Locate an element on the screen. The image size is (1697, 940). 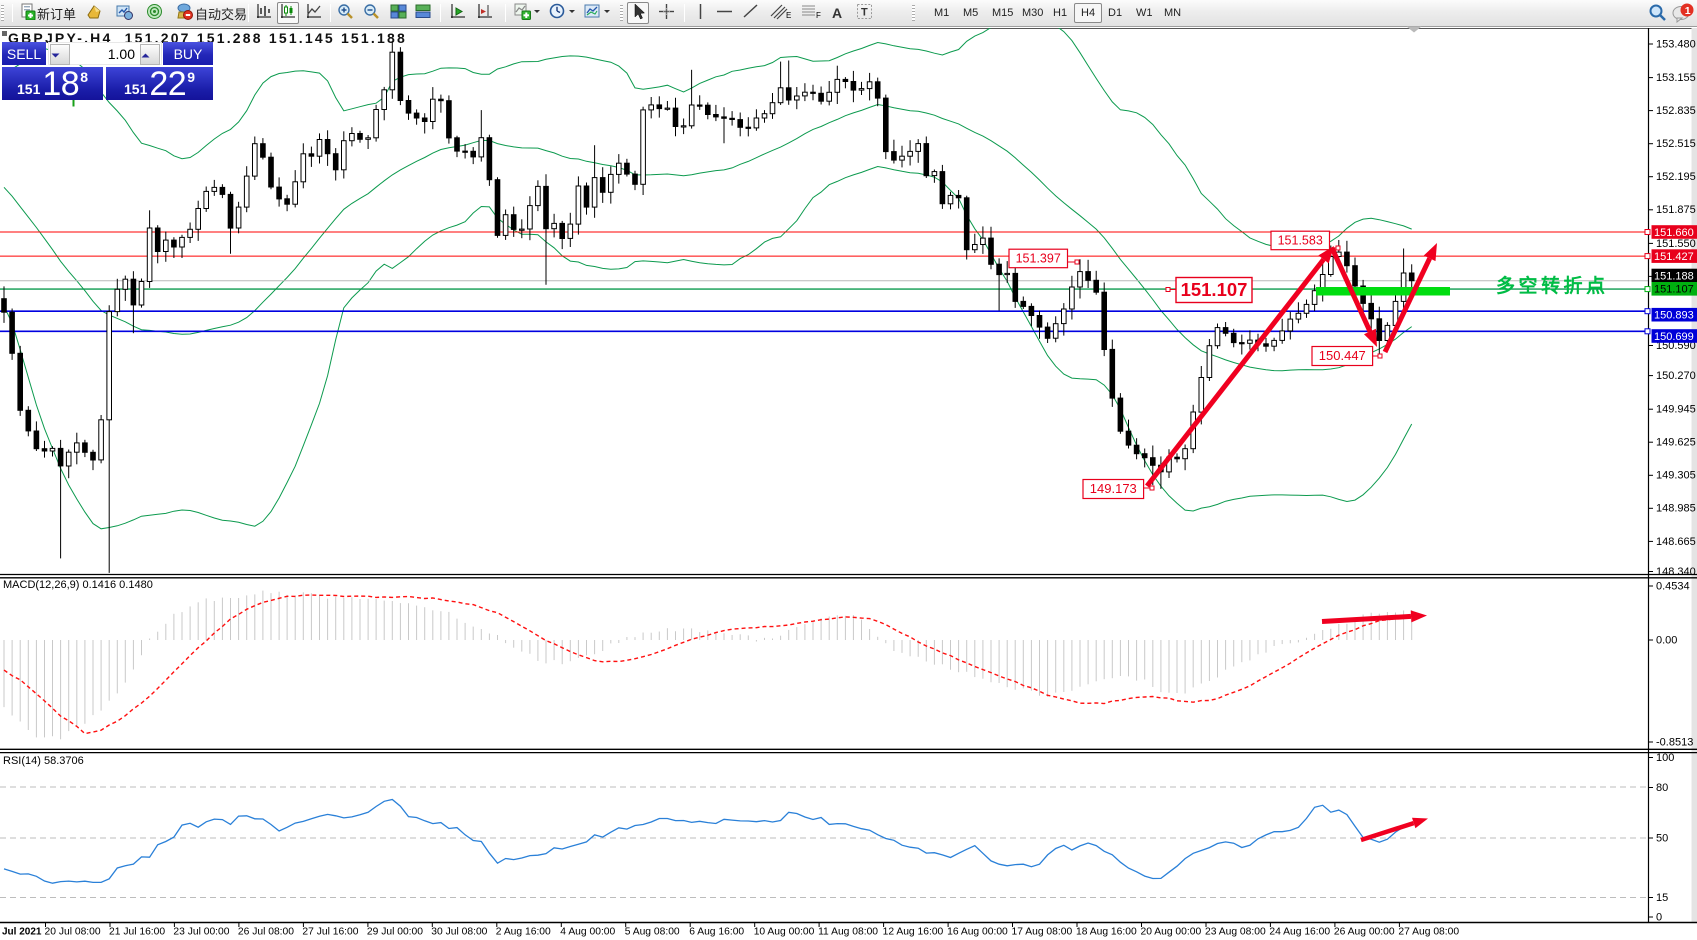
svg-text: 152.835 is located at coordinates (1676, 111).